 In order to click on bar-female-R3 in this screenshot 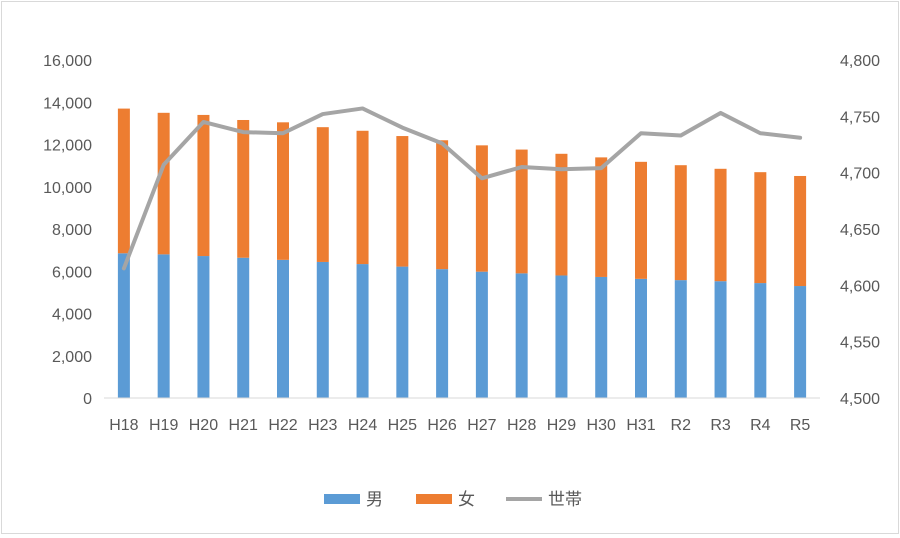, I will do `click(720, 225)`.